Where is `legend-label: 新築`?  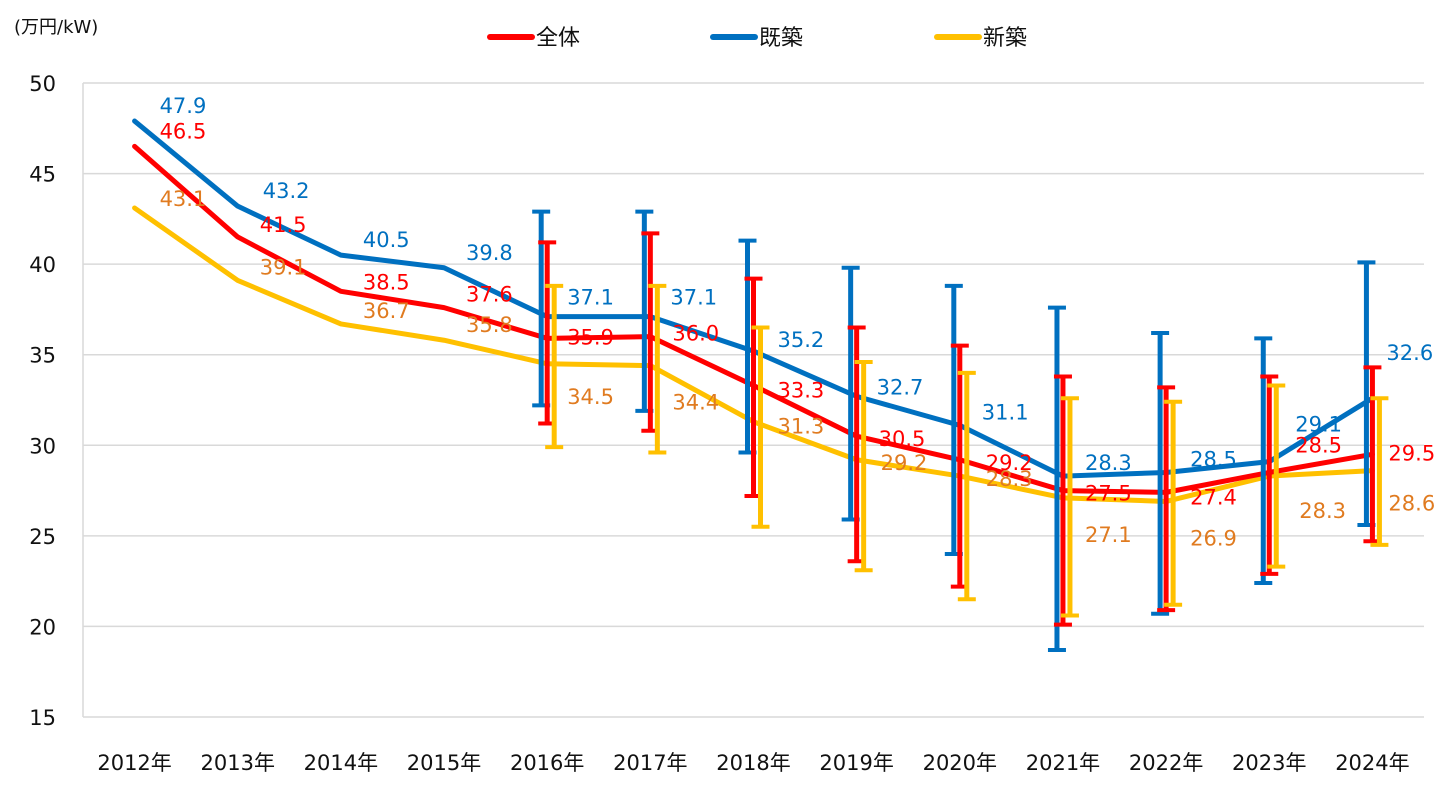
legend-label: 新築 is located at coordinates (1005, 38).